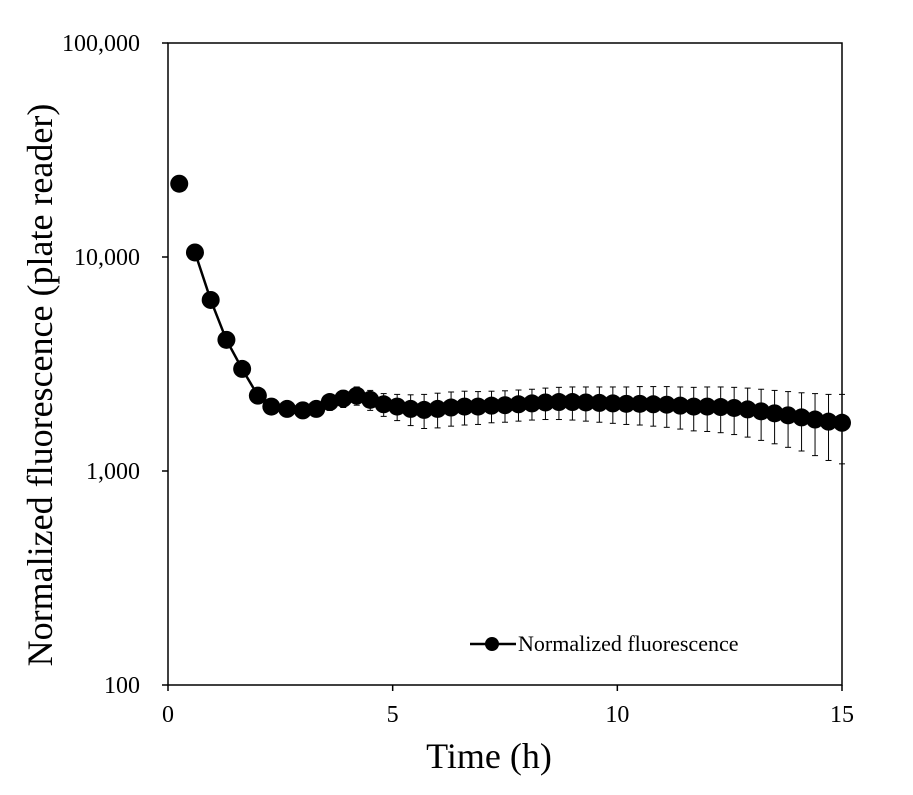 The height and width of the screenshot is (795, 913). What do you see at coordinates (617, 715) in the screenshot?
I see `x-tick-label: 10` at bounding box center [617, 715].